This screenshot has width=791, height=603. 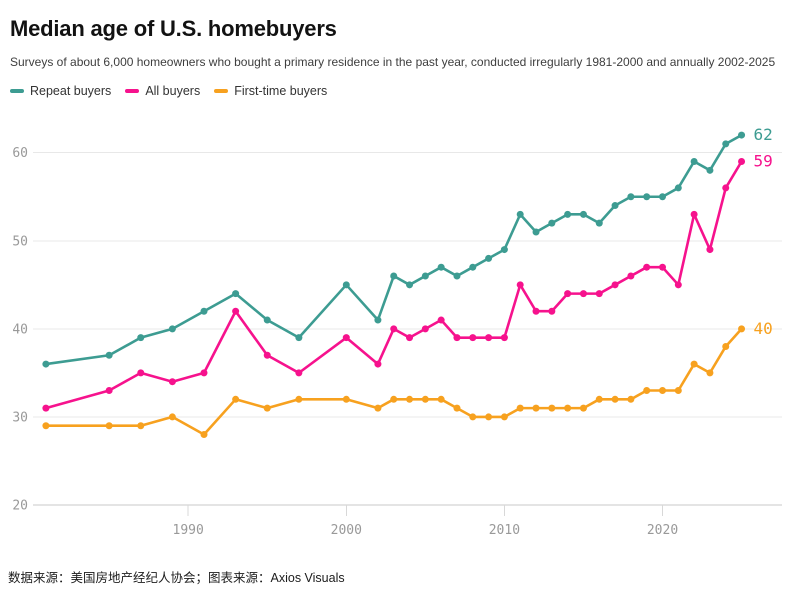 I want to click on data-point-all-buyers-2010, so click(x=504, y=338).